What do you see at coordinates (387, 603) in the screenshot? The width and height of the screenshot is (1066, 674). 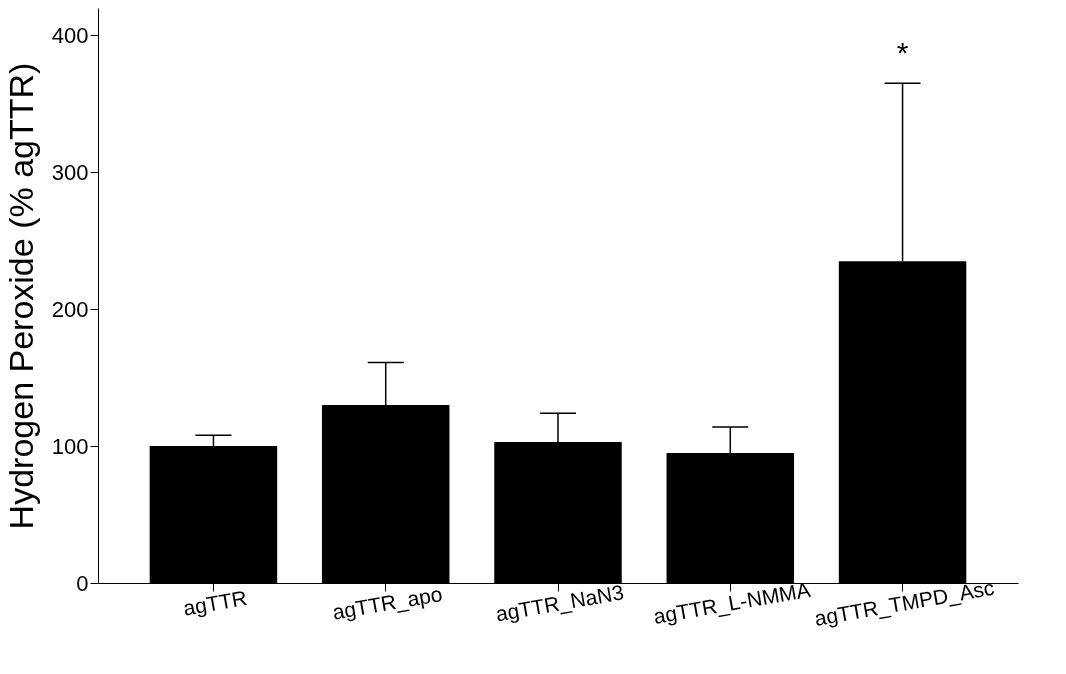 I see `x-tick-label: agTTR_apo` at bounding box center [387, 603].